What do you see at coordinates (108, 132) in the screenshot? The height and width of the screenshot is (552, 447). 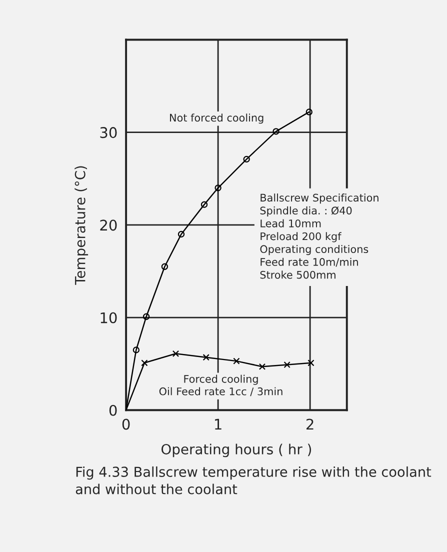 I see `y-tick-label: 30` at bounding box center [108, 132].